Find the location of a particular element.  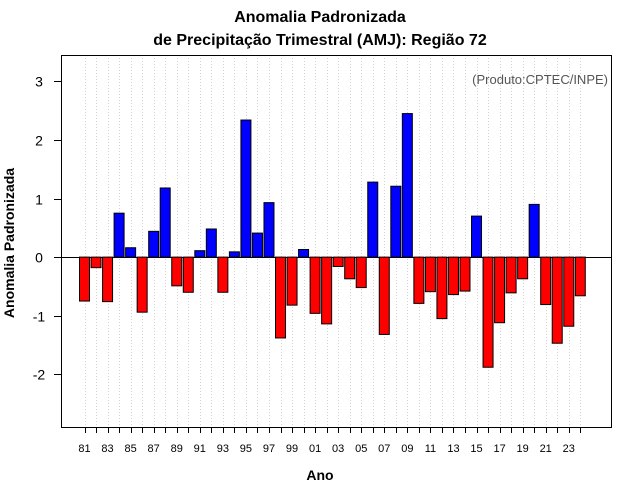

y-axis-label: Anomalia Padronizada is located at coordinates (9, 243).